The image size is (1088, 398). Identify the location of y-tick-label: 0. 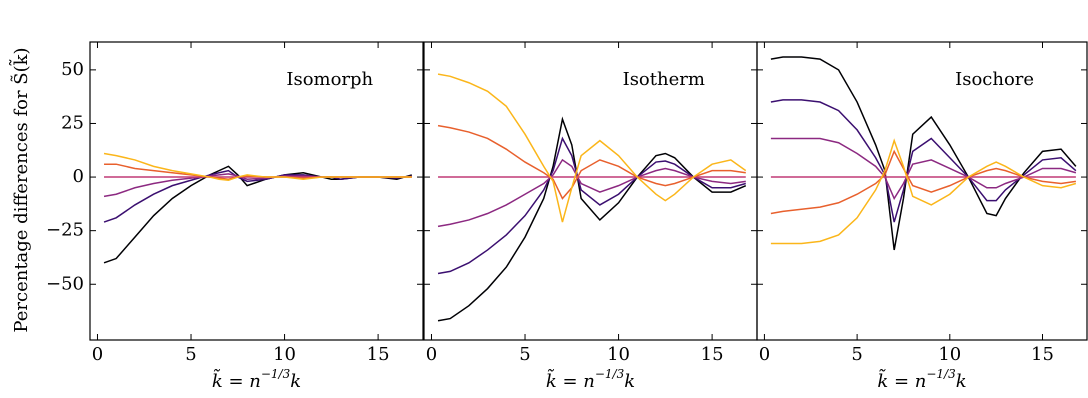
(78, 176).